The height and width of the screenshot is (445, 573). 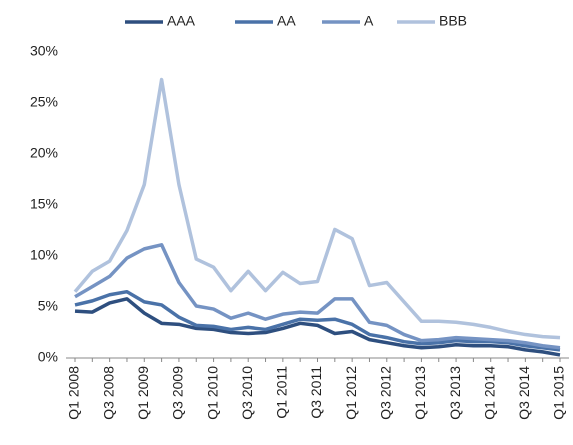 What do you see at coordinates (455, 393) in the screenshot?
I see `x-tick-label: Q3 2013` at bounding box center [455, 393].